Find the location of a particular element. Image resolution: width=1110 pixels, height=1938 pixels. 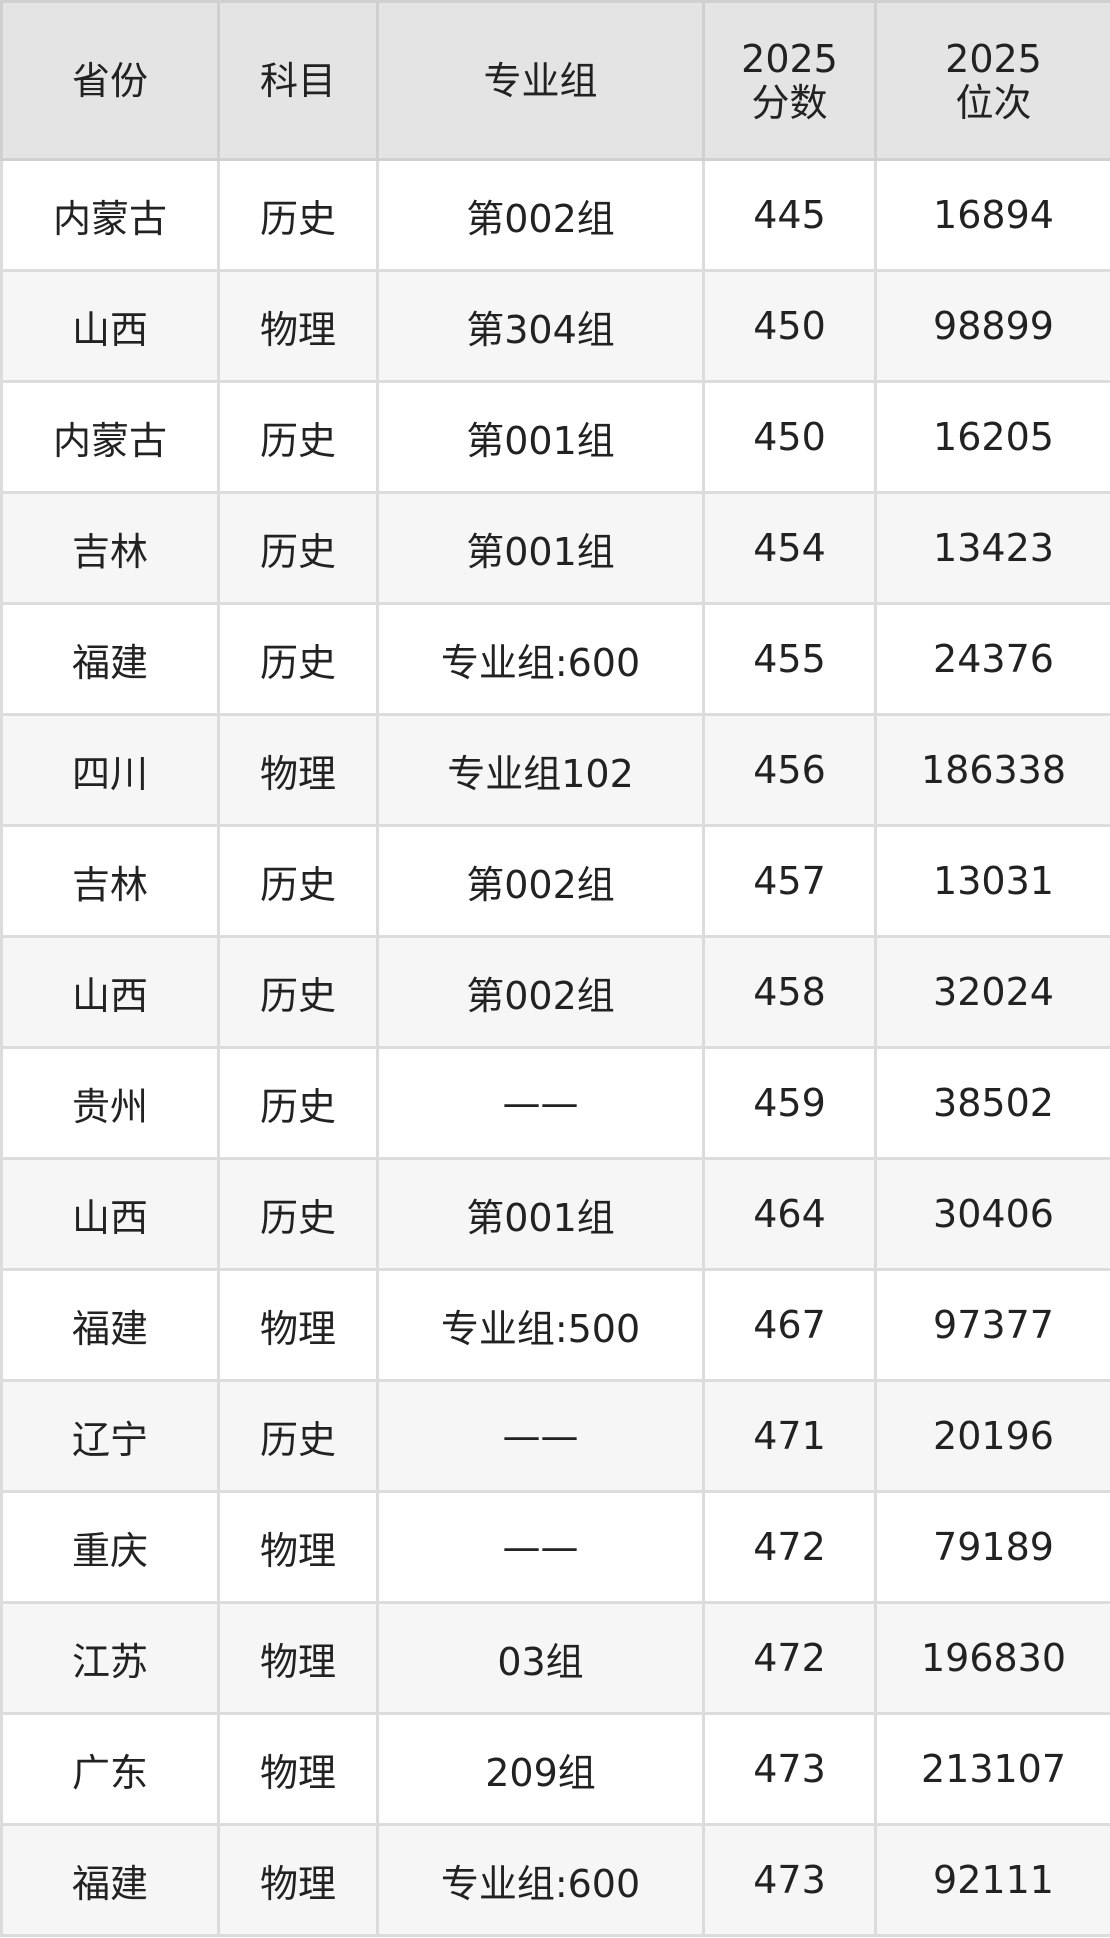

cell-rank: 92111 is located at coordinates (992, 1880).